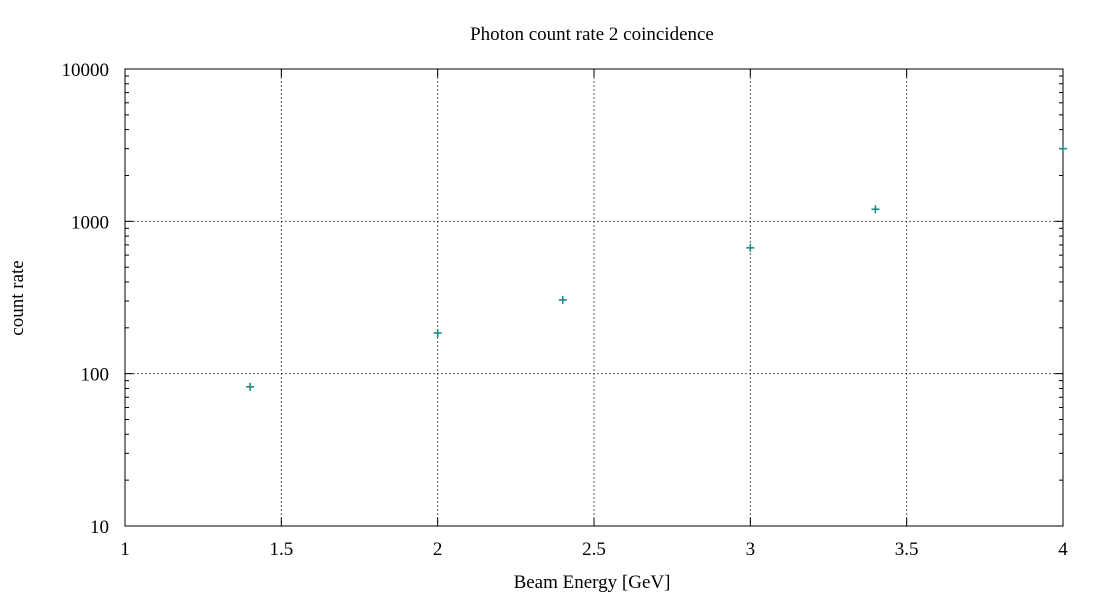 This screenshot has width=1100, height=600. Describe the element at coordinates (125, 549) in the screenshot. I see `x-tick-label: 1` at that location.